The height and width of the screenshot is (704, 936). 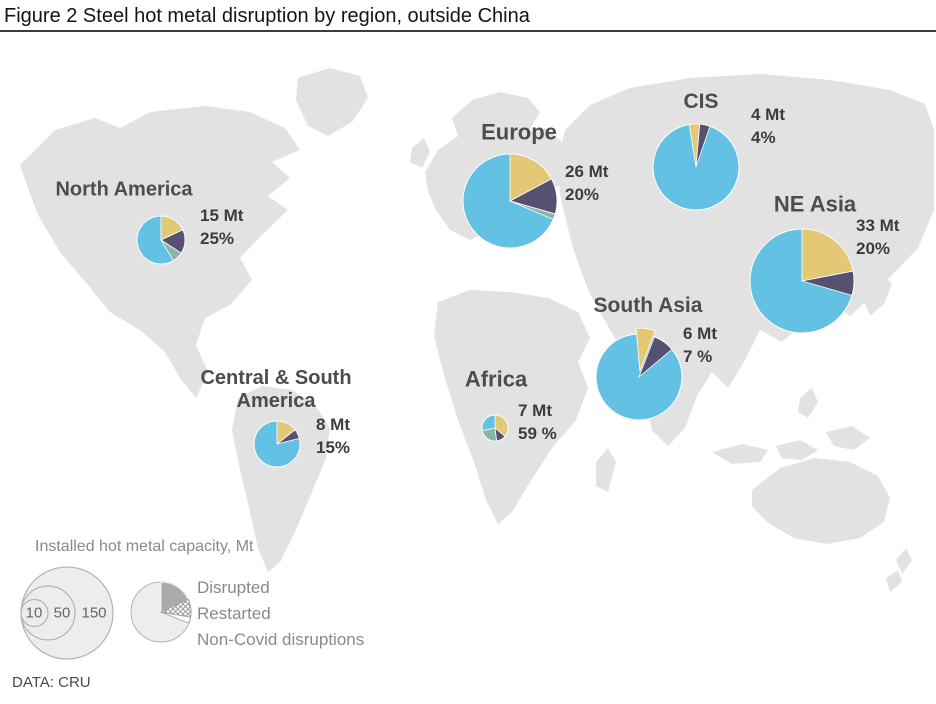 I want to click on region-value-label: 15 Mt 25%, so click(x=222, y=227).